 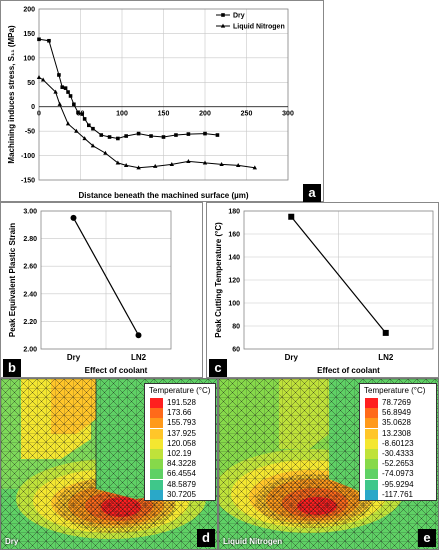 I want to click on legend-value: -30.4333, so click(x=398, y=454).